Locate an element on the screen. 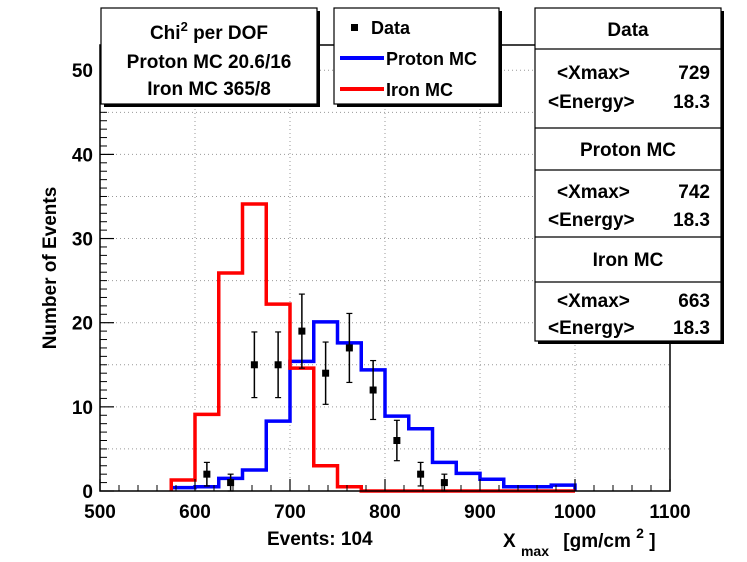  stats-energy-value-iron: 18.3 is located at coordinates (691, 328).